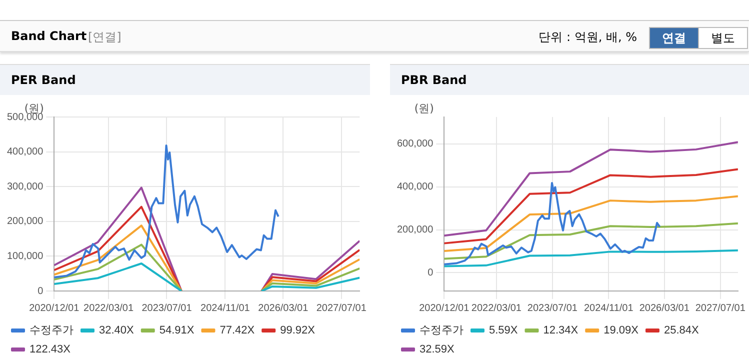 Image resolution: width=749 pixels, height=364 pixels. I want to click on y-tick-label: 100,000, so click(25, 256).